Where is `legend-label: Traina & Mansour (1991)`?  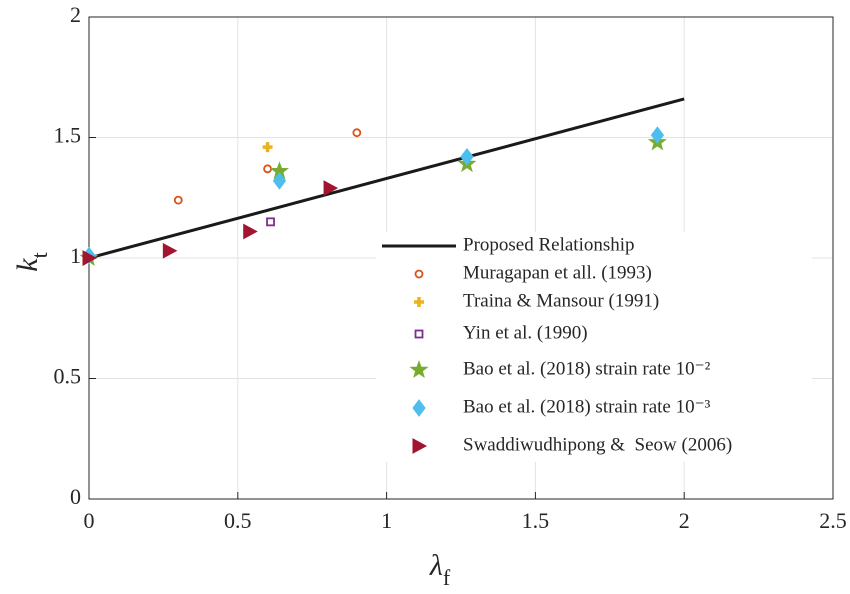 legend-label: Traina & Mansour (1991) is located at coordinates (561, 300).